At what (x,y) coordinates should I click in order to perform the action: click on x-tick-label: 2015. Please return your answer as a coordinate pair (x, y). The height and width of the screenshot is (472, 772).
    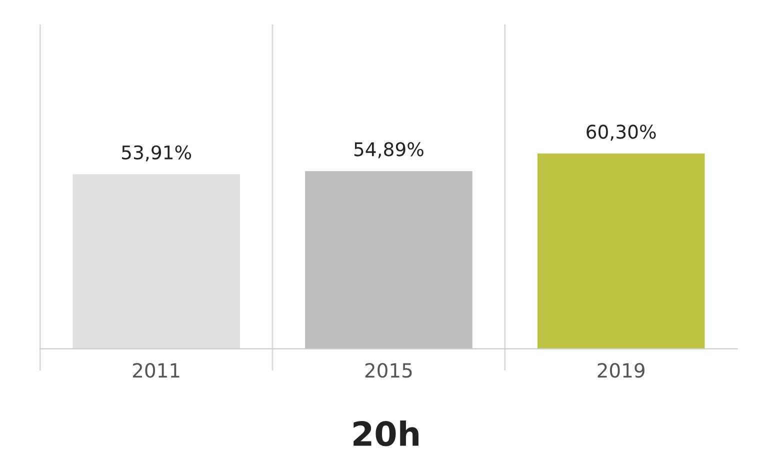
    Looking at the image, I should click on (388, 370).